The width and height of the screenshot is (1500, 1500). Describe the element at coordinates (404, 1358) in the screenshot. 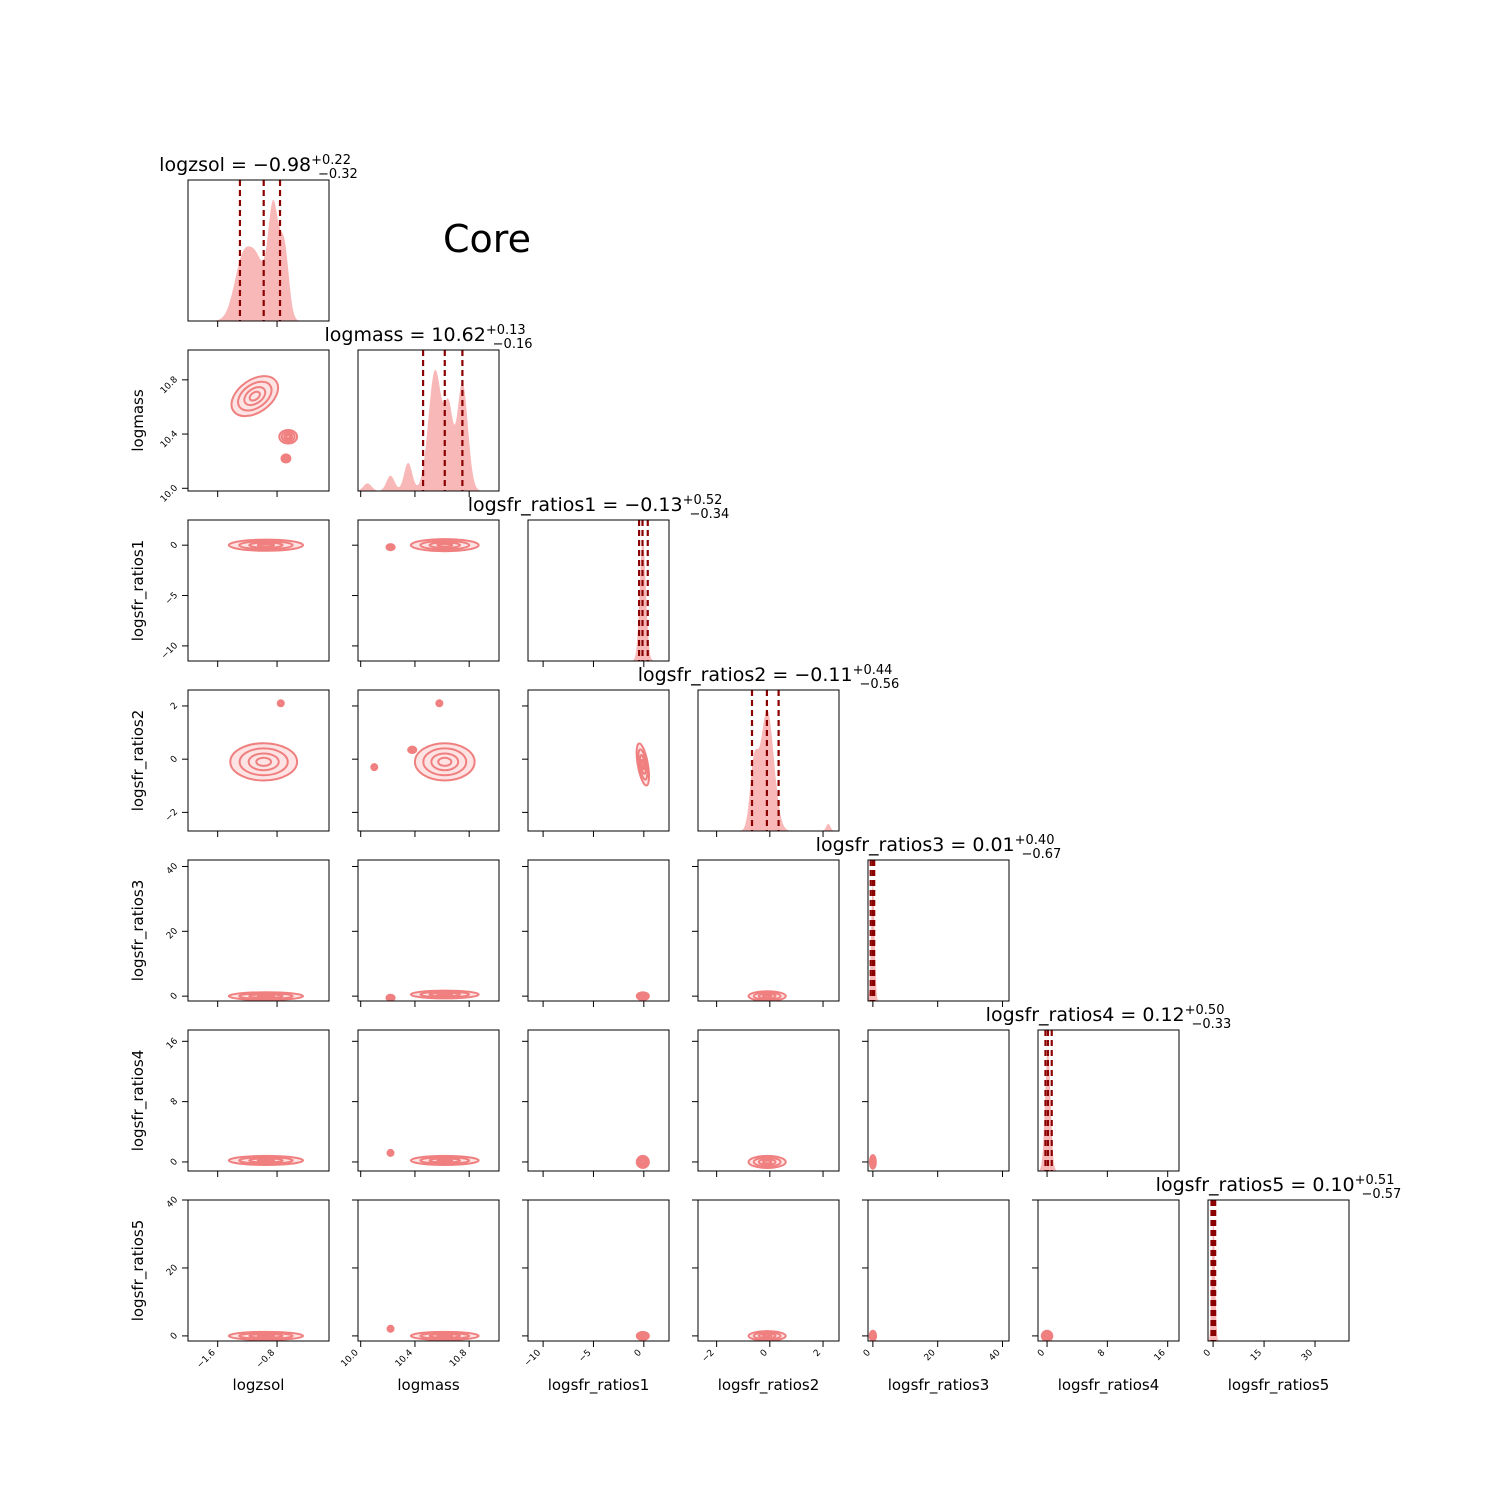

I see `x-tick-label: 10.4` at that location.